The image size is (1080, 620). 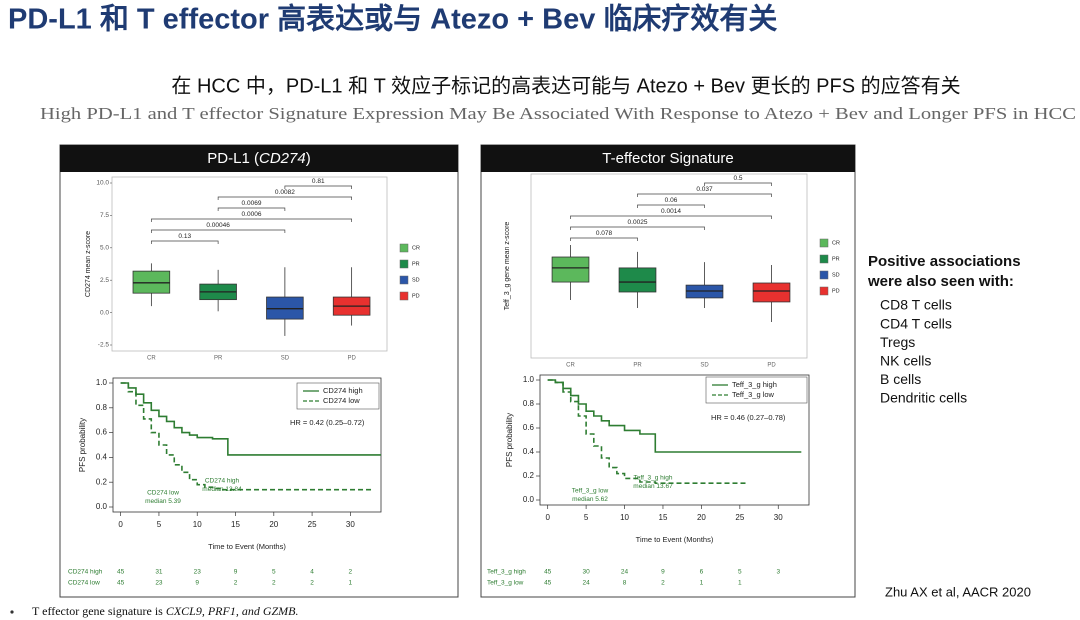 What do you see at coordinates (704, 366) in the screenshot?
I see `x-tick-label: SD` at bounding box center [704, 366].